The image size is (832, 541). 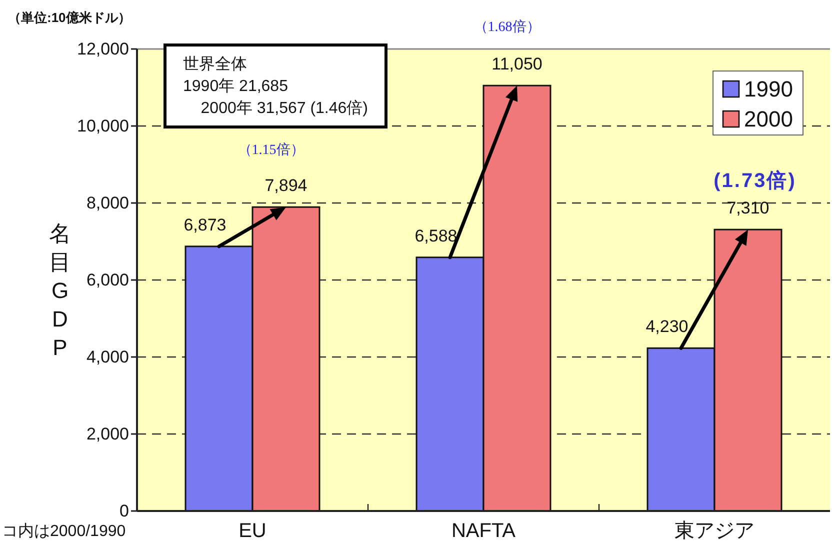 What do you see at coordinates (507, 27) in the screenshot?
I see `annotation: （1.68倍）` at bounding box center [507, 27].